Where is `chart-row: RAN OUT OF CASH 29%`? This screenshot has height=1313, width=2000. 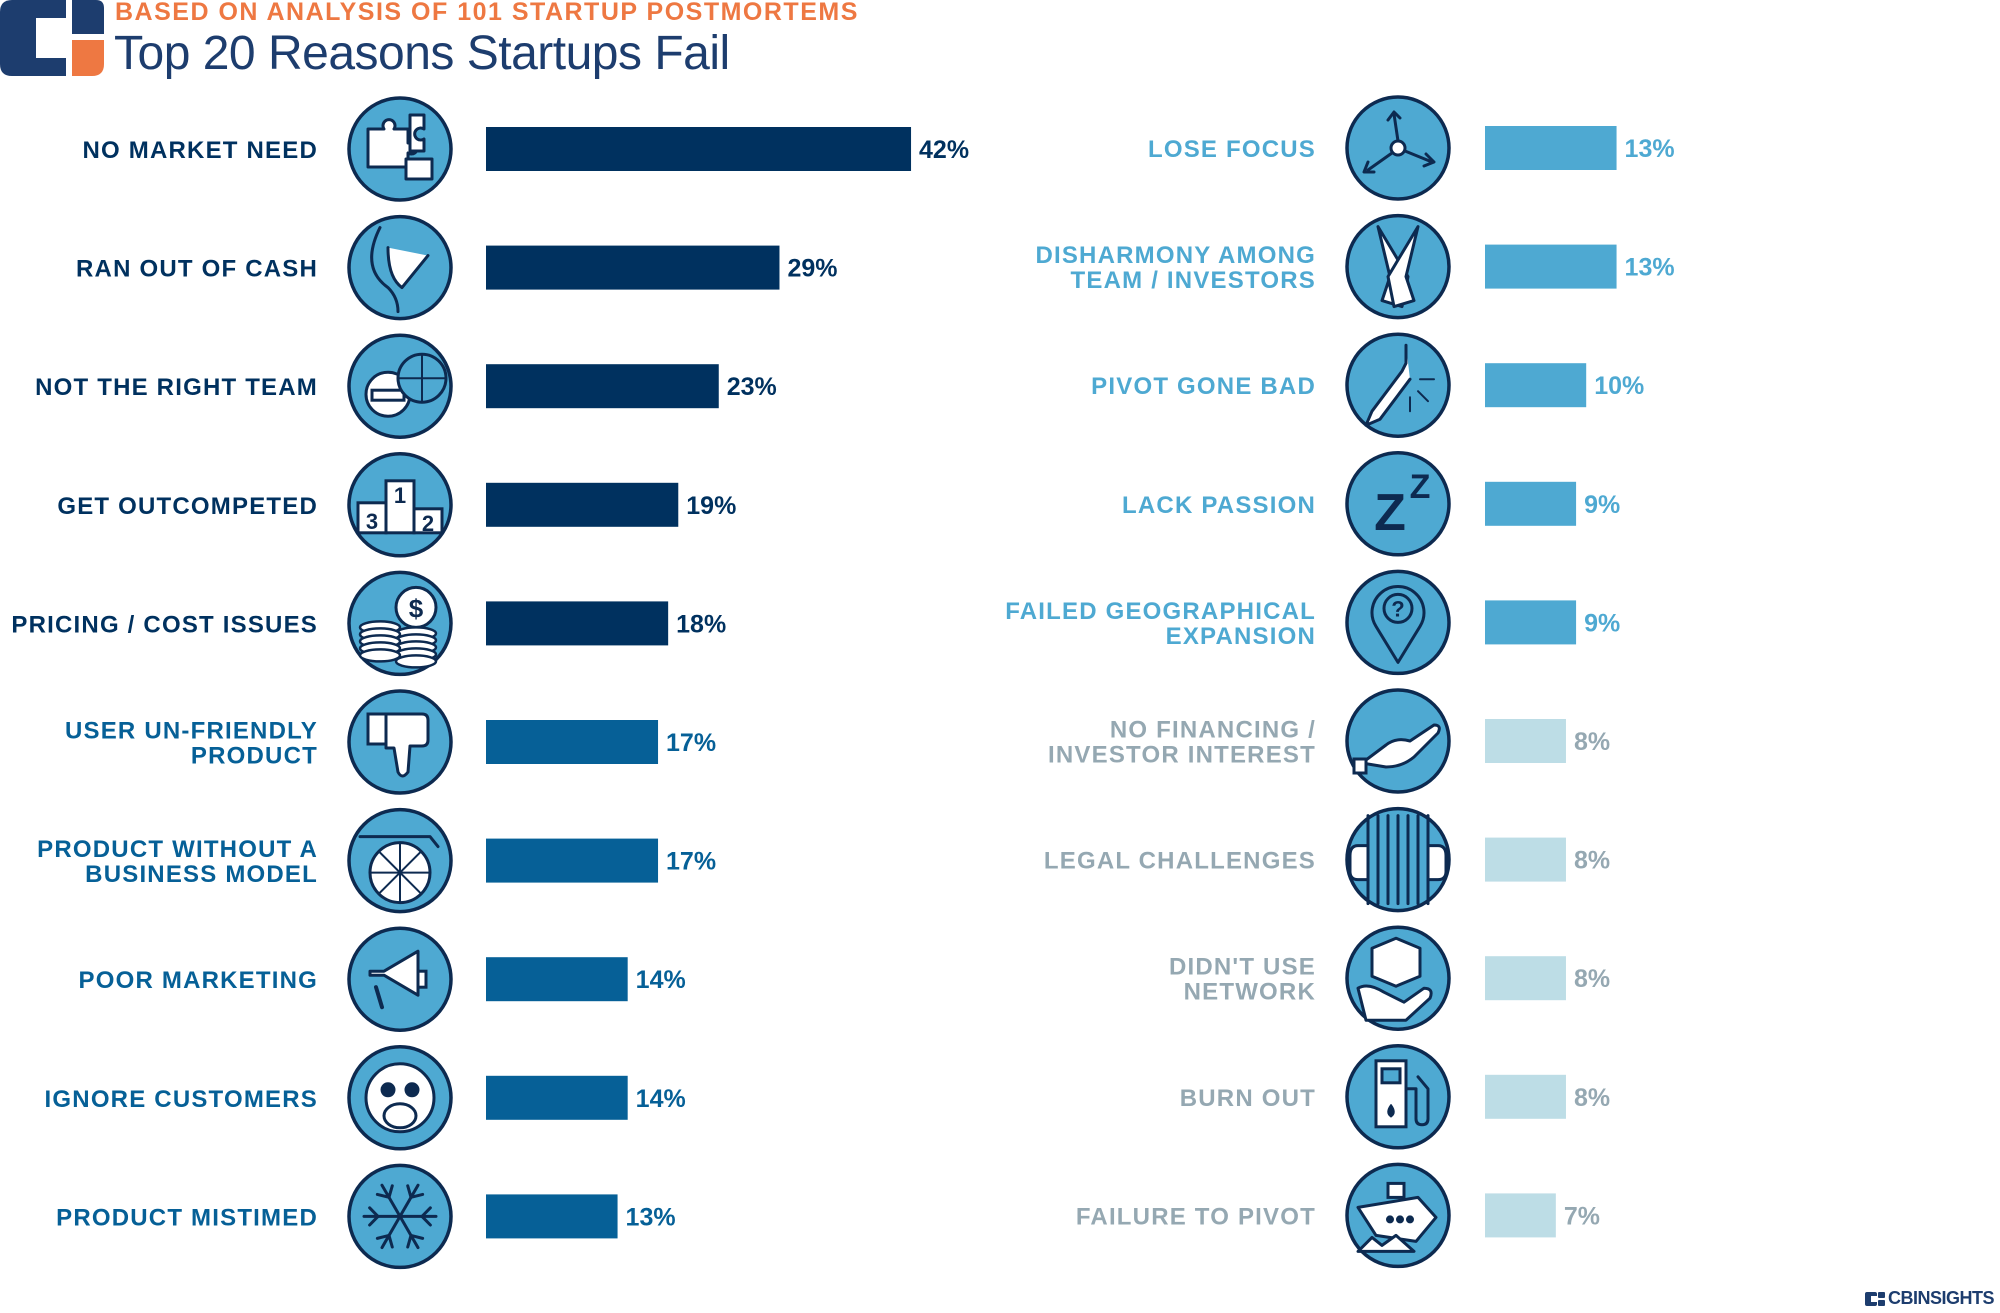 chart-row: RAN OUT OF CASH 29% is located at coordinates (457, 267).